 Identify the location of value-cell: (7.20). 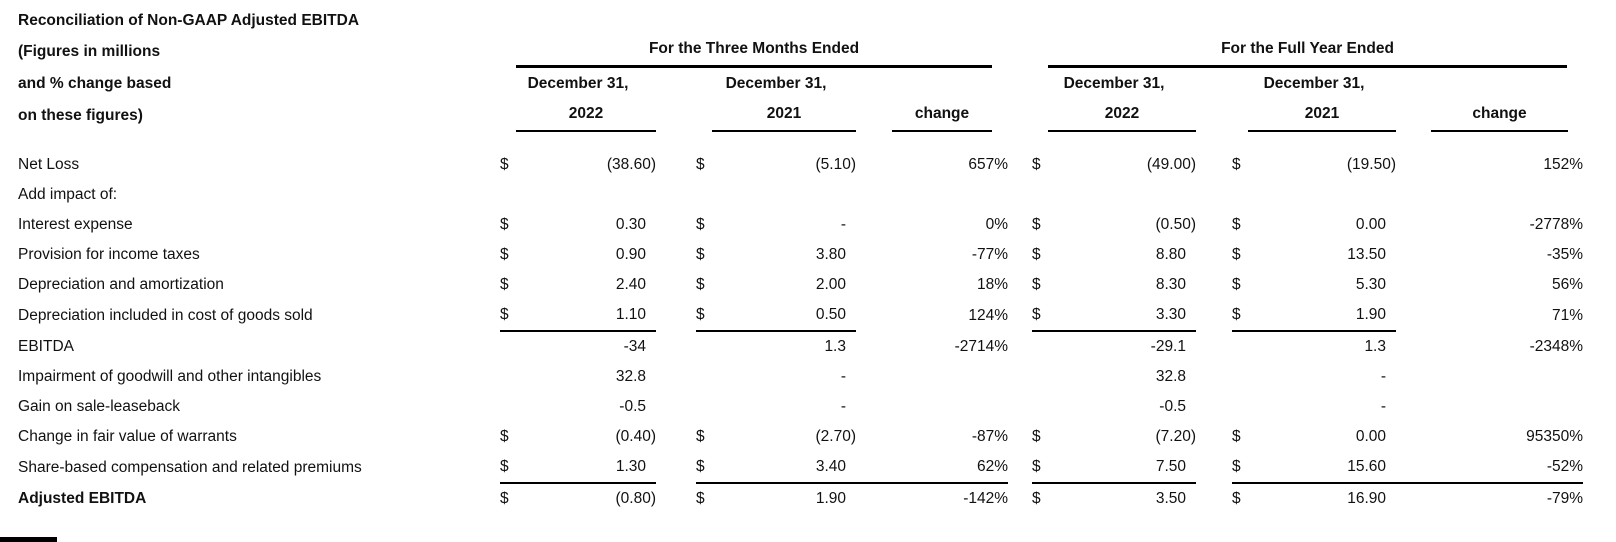
(1176, 437).